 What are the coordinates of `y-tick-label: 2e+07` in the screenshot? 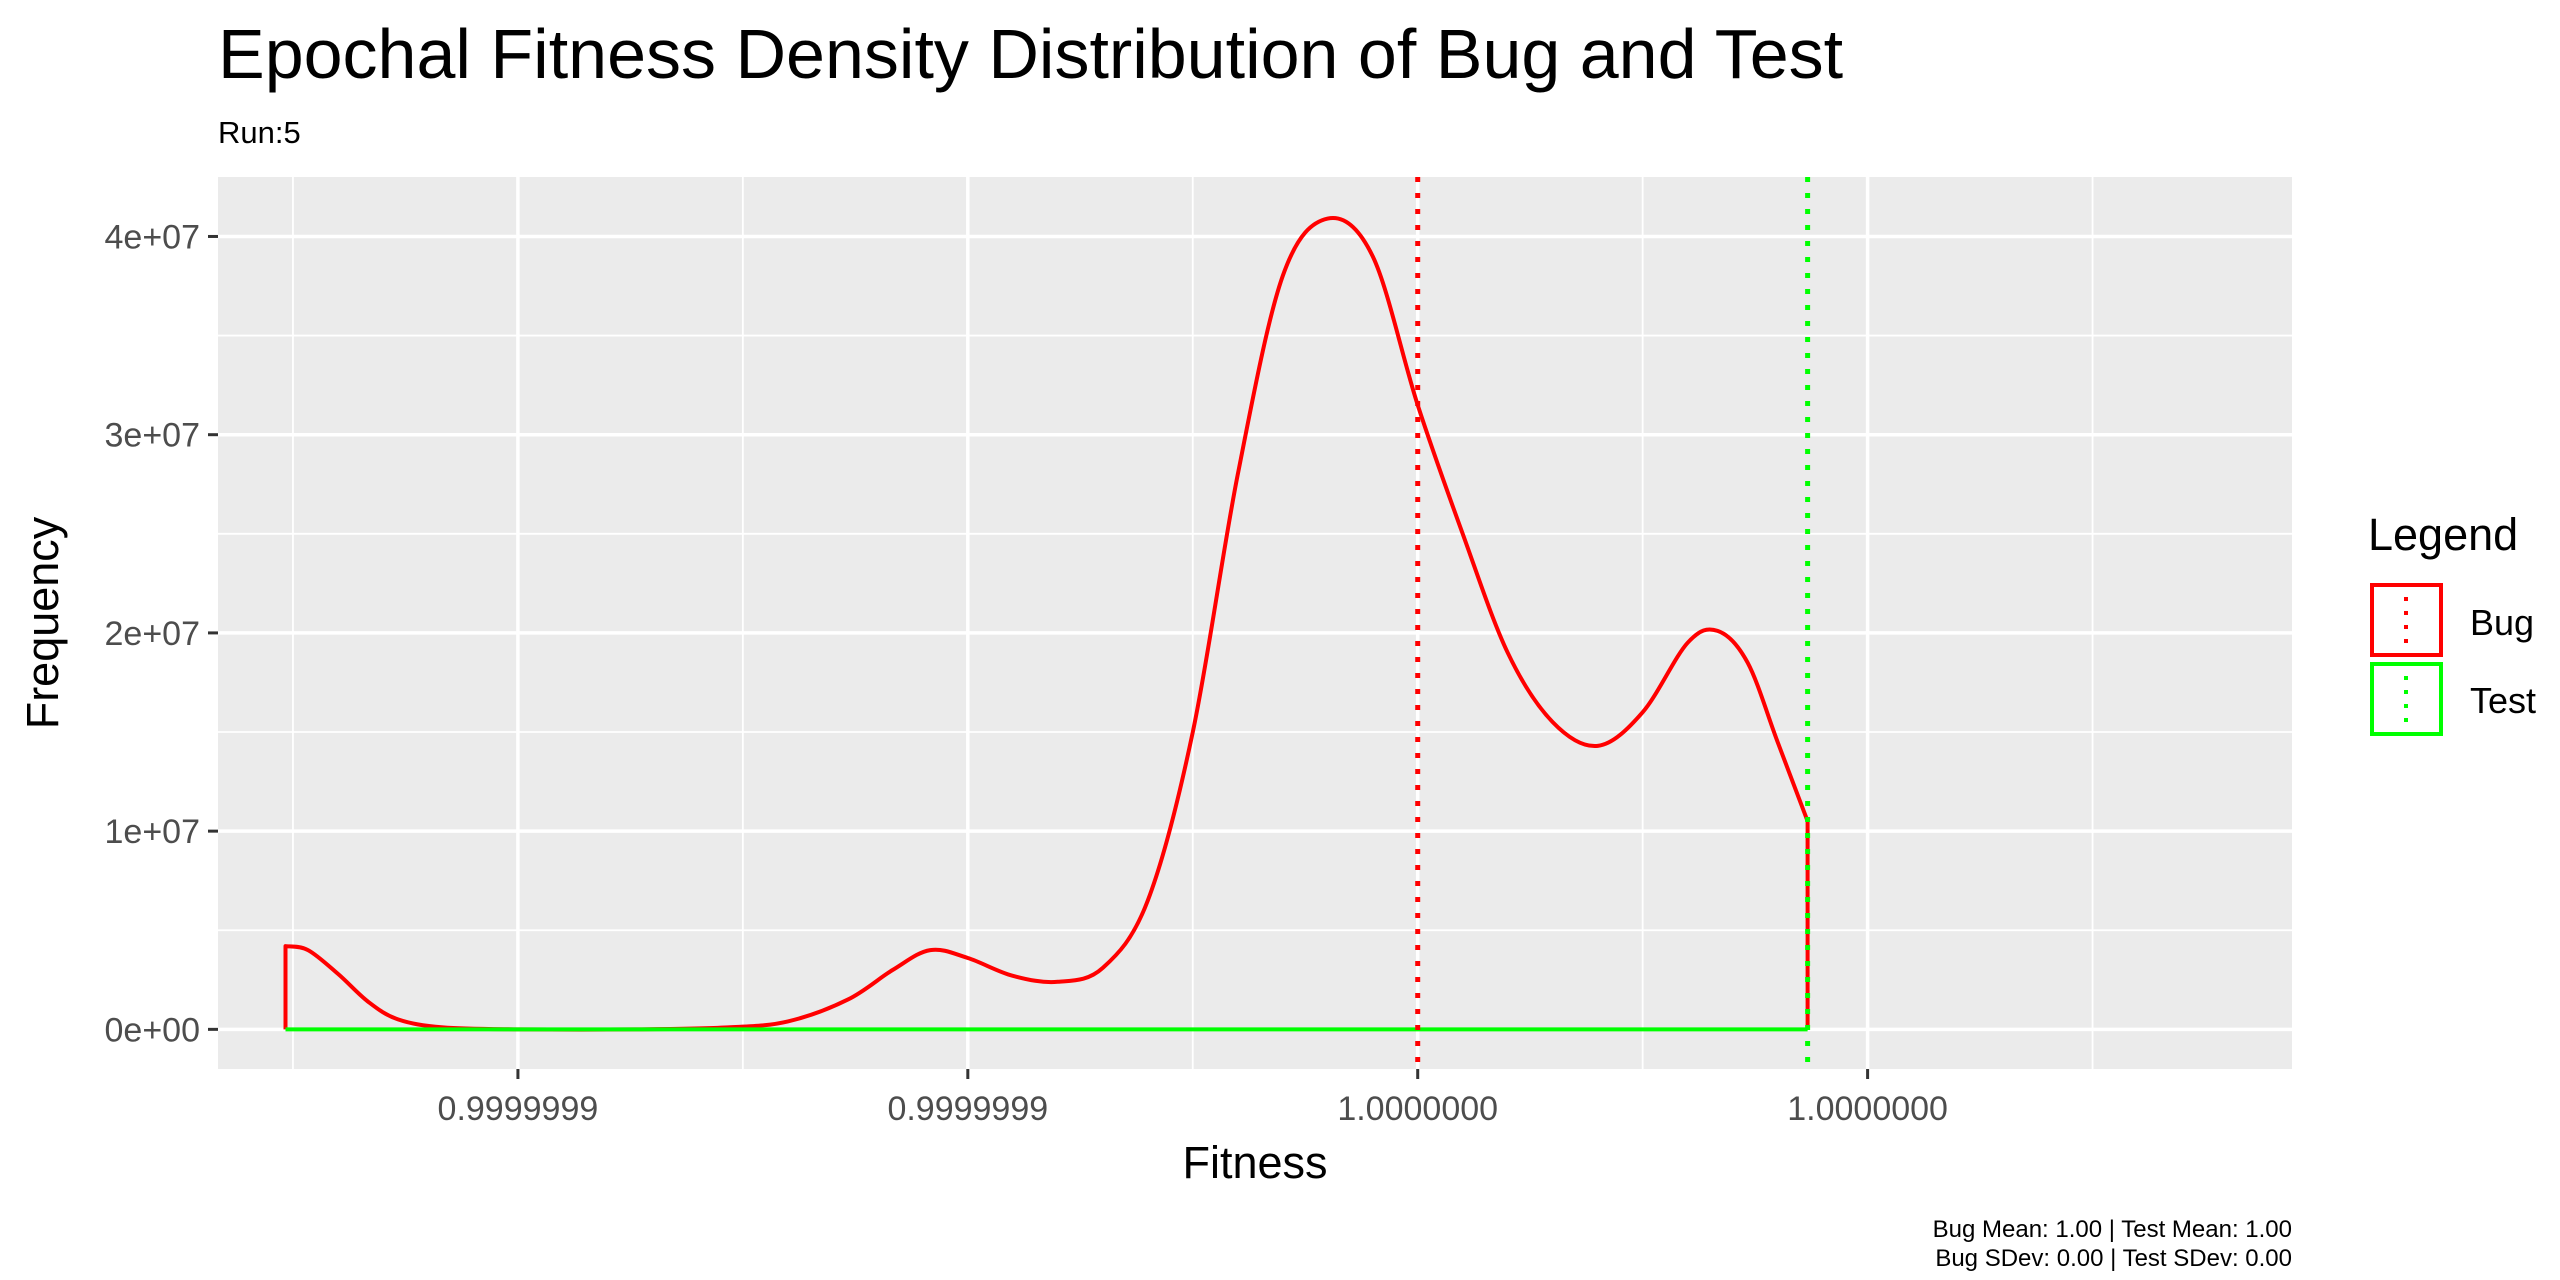 It's located at (153, 634).